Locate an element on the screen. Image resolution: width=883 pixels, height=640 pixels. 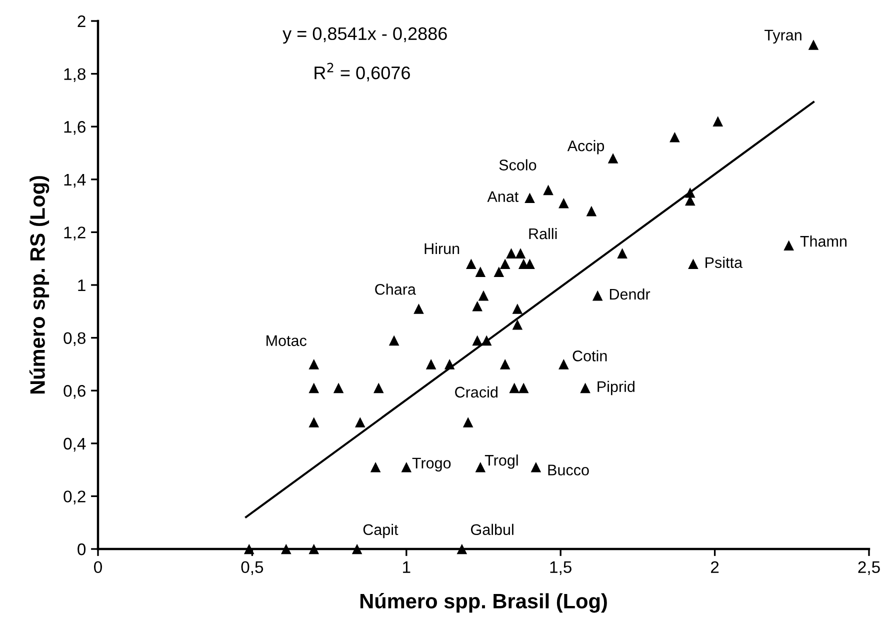
annotation: Trogl is located at coordinates (501, 461).